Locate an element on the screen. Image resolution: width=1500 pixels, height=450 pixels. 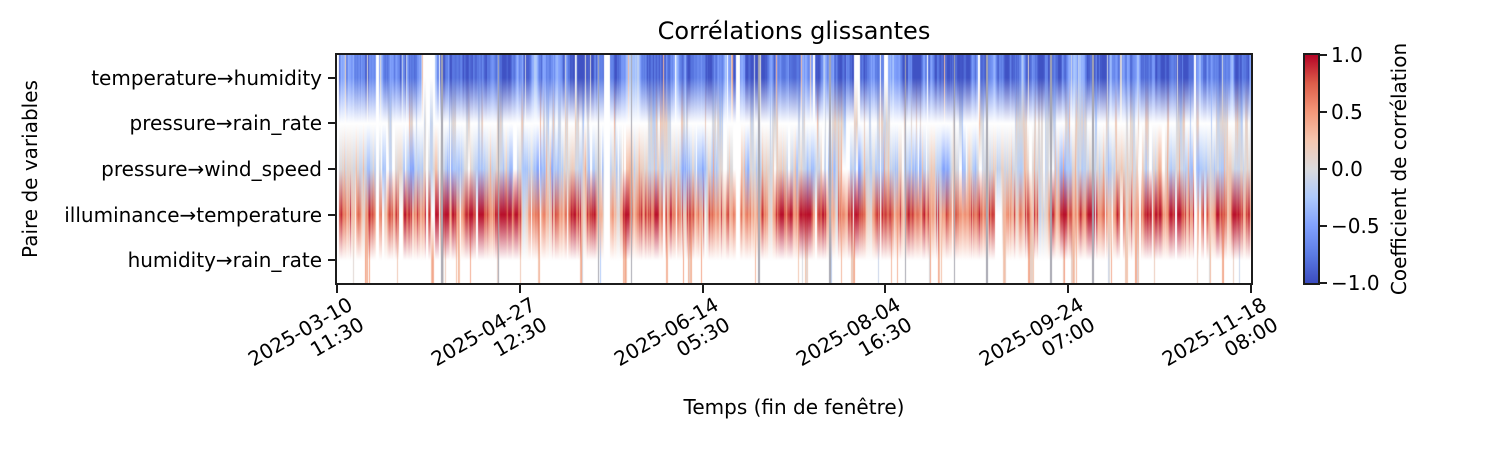
colorbar-gradient is located at coordinates (1311, 169).